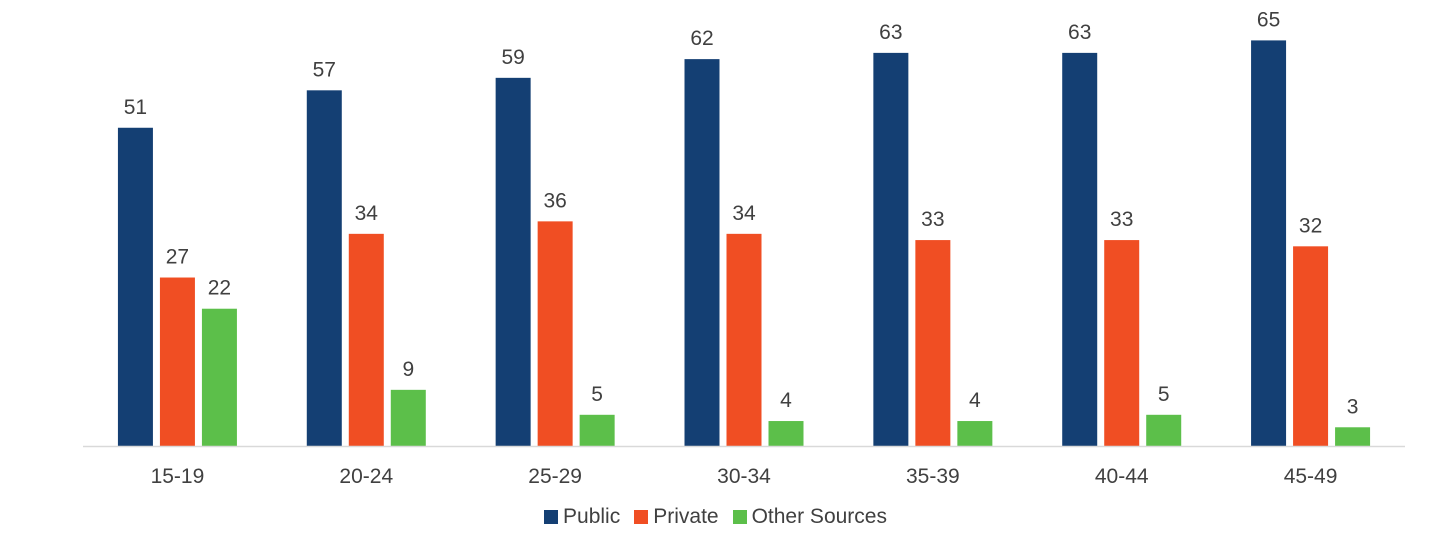 This screenshot has height=544, width=1431. I want to click on data-label-public-20-24: 57, so click(324, 69).